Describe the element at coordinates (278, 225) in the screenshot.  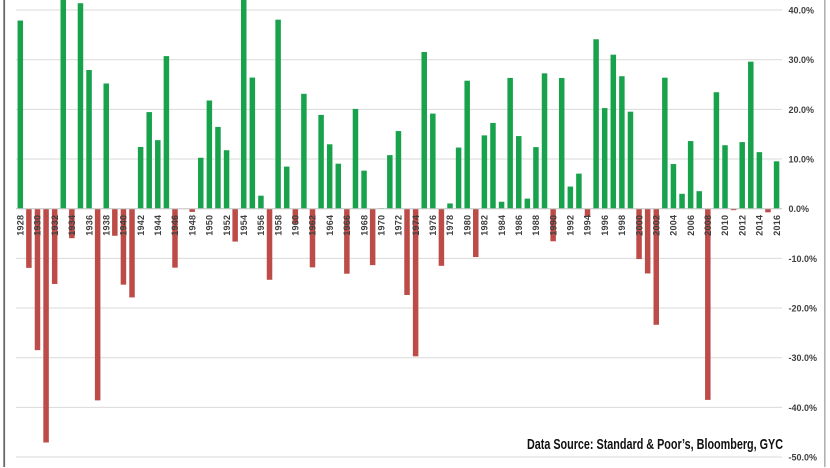
I see `svg-text: 1958` at that location.